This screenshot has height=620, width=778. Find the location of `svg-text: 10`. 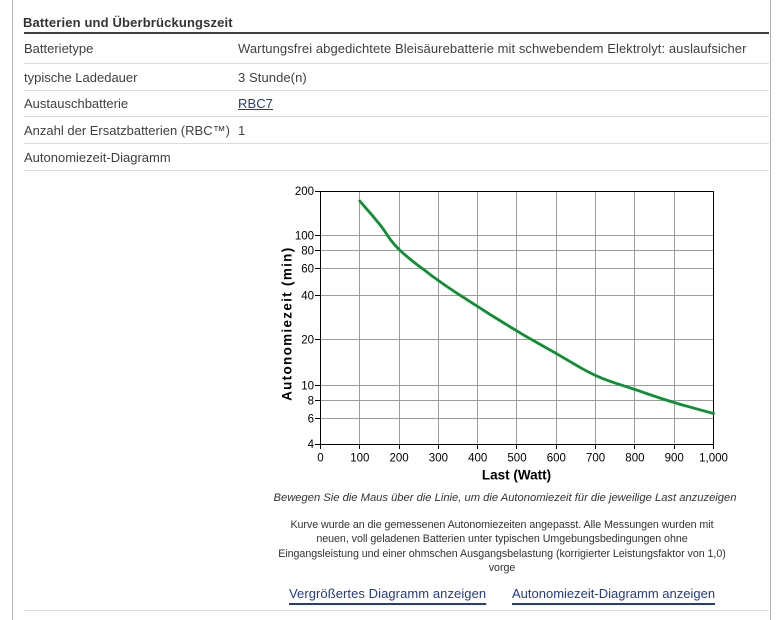

svg-text: 10 is located at coordinates (307, 387).